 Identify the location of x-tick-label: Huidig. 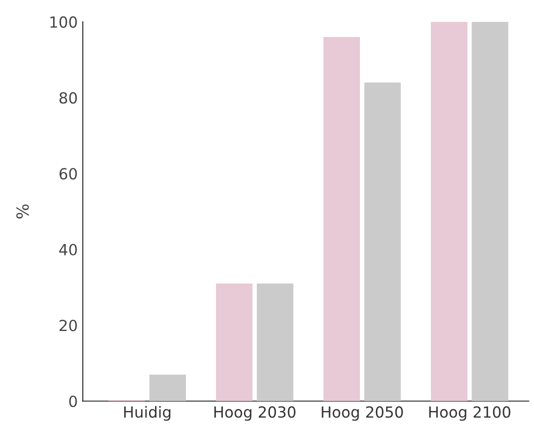
(147, 413).